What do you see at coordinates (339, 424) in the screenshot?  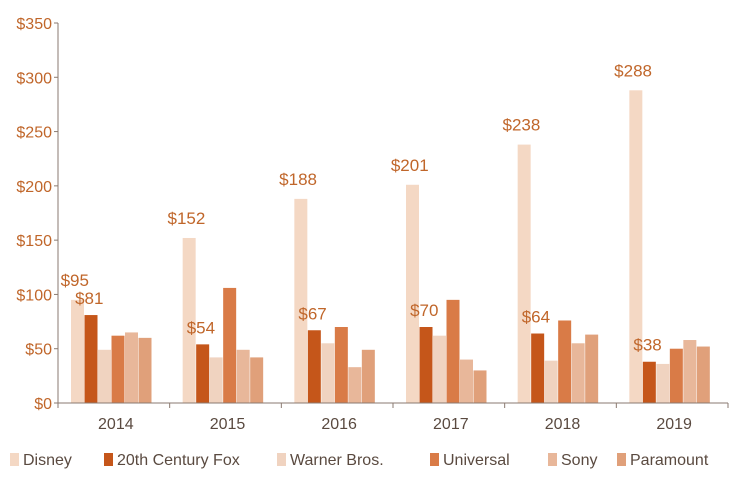 I see `x-tick-label: 2016` at bounding box center [339, 424].